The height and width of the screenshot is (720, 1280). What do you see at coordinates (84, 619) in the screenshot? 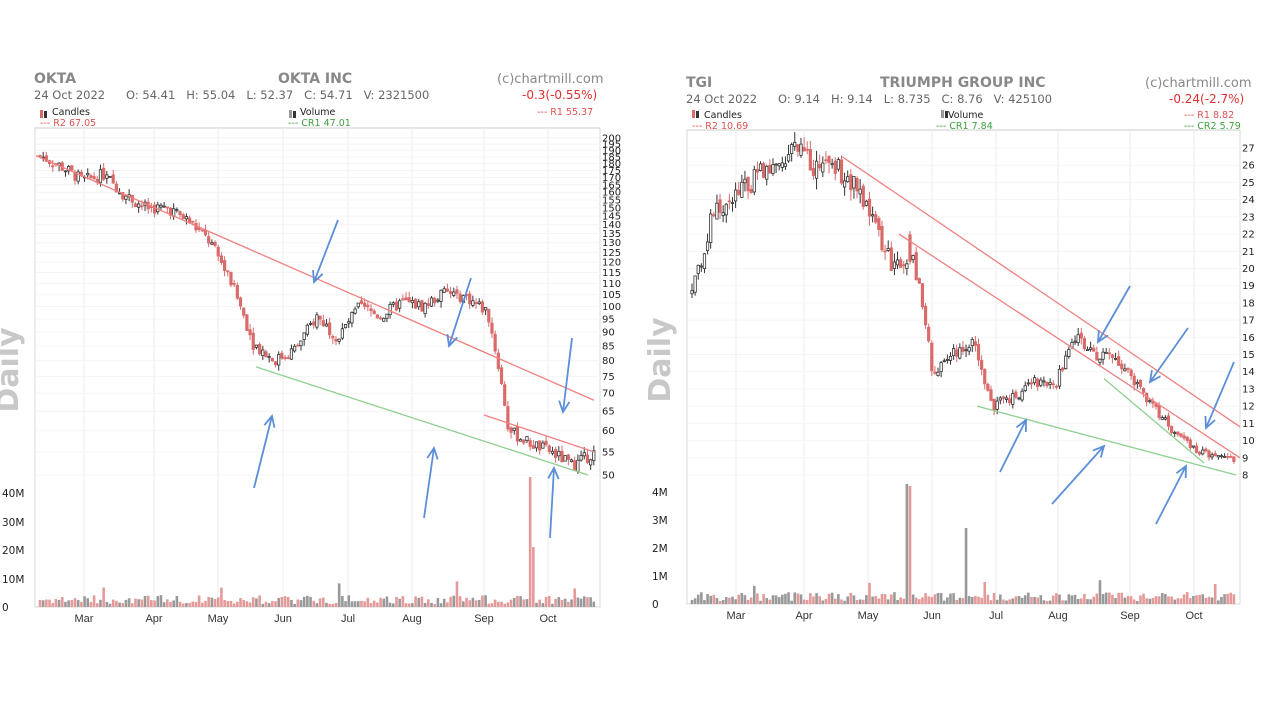
I see `month-label: Mar` at bounding box center [84, 619].